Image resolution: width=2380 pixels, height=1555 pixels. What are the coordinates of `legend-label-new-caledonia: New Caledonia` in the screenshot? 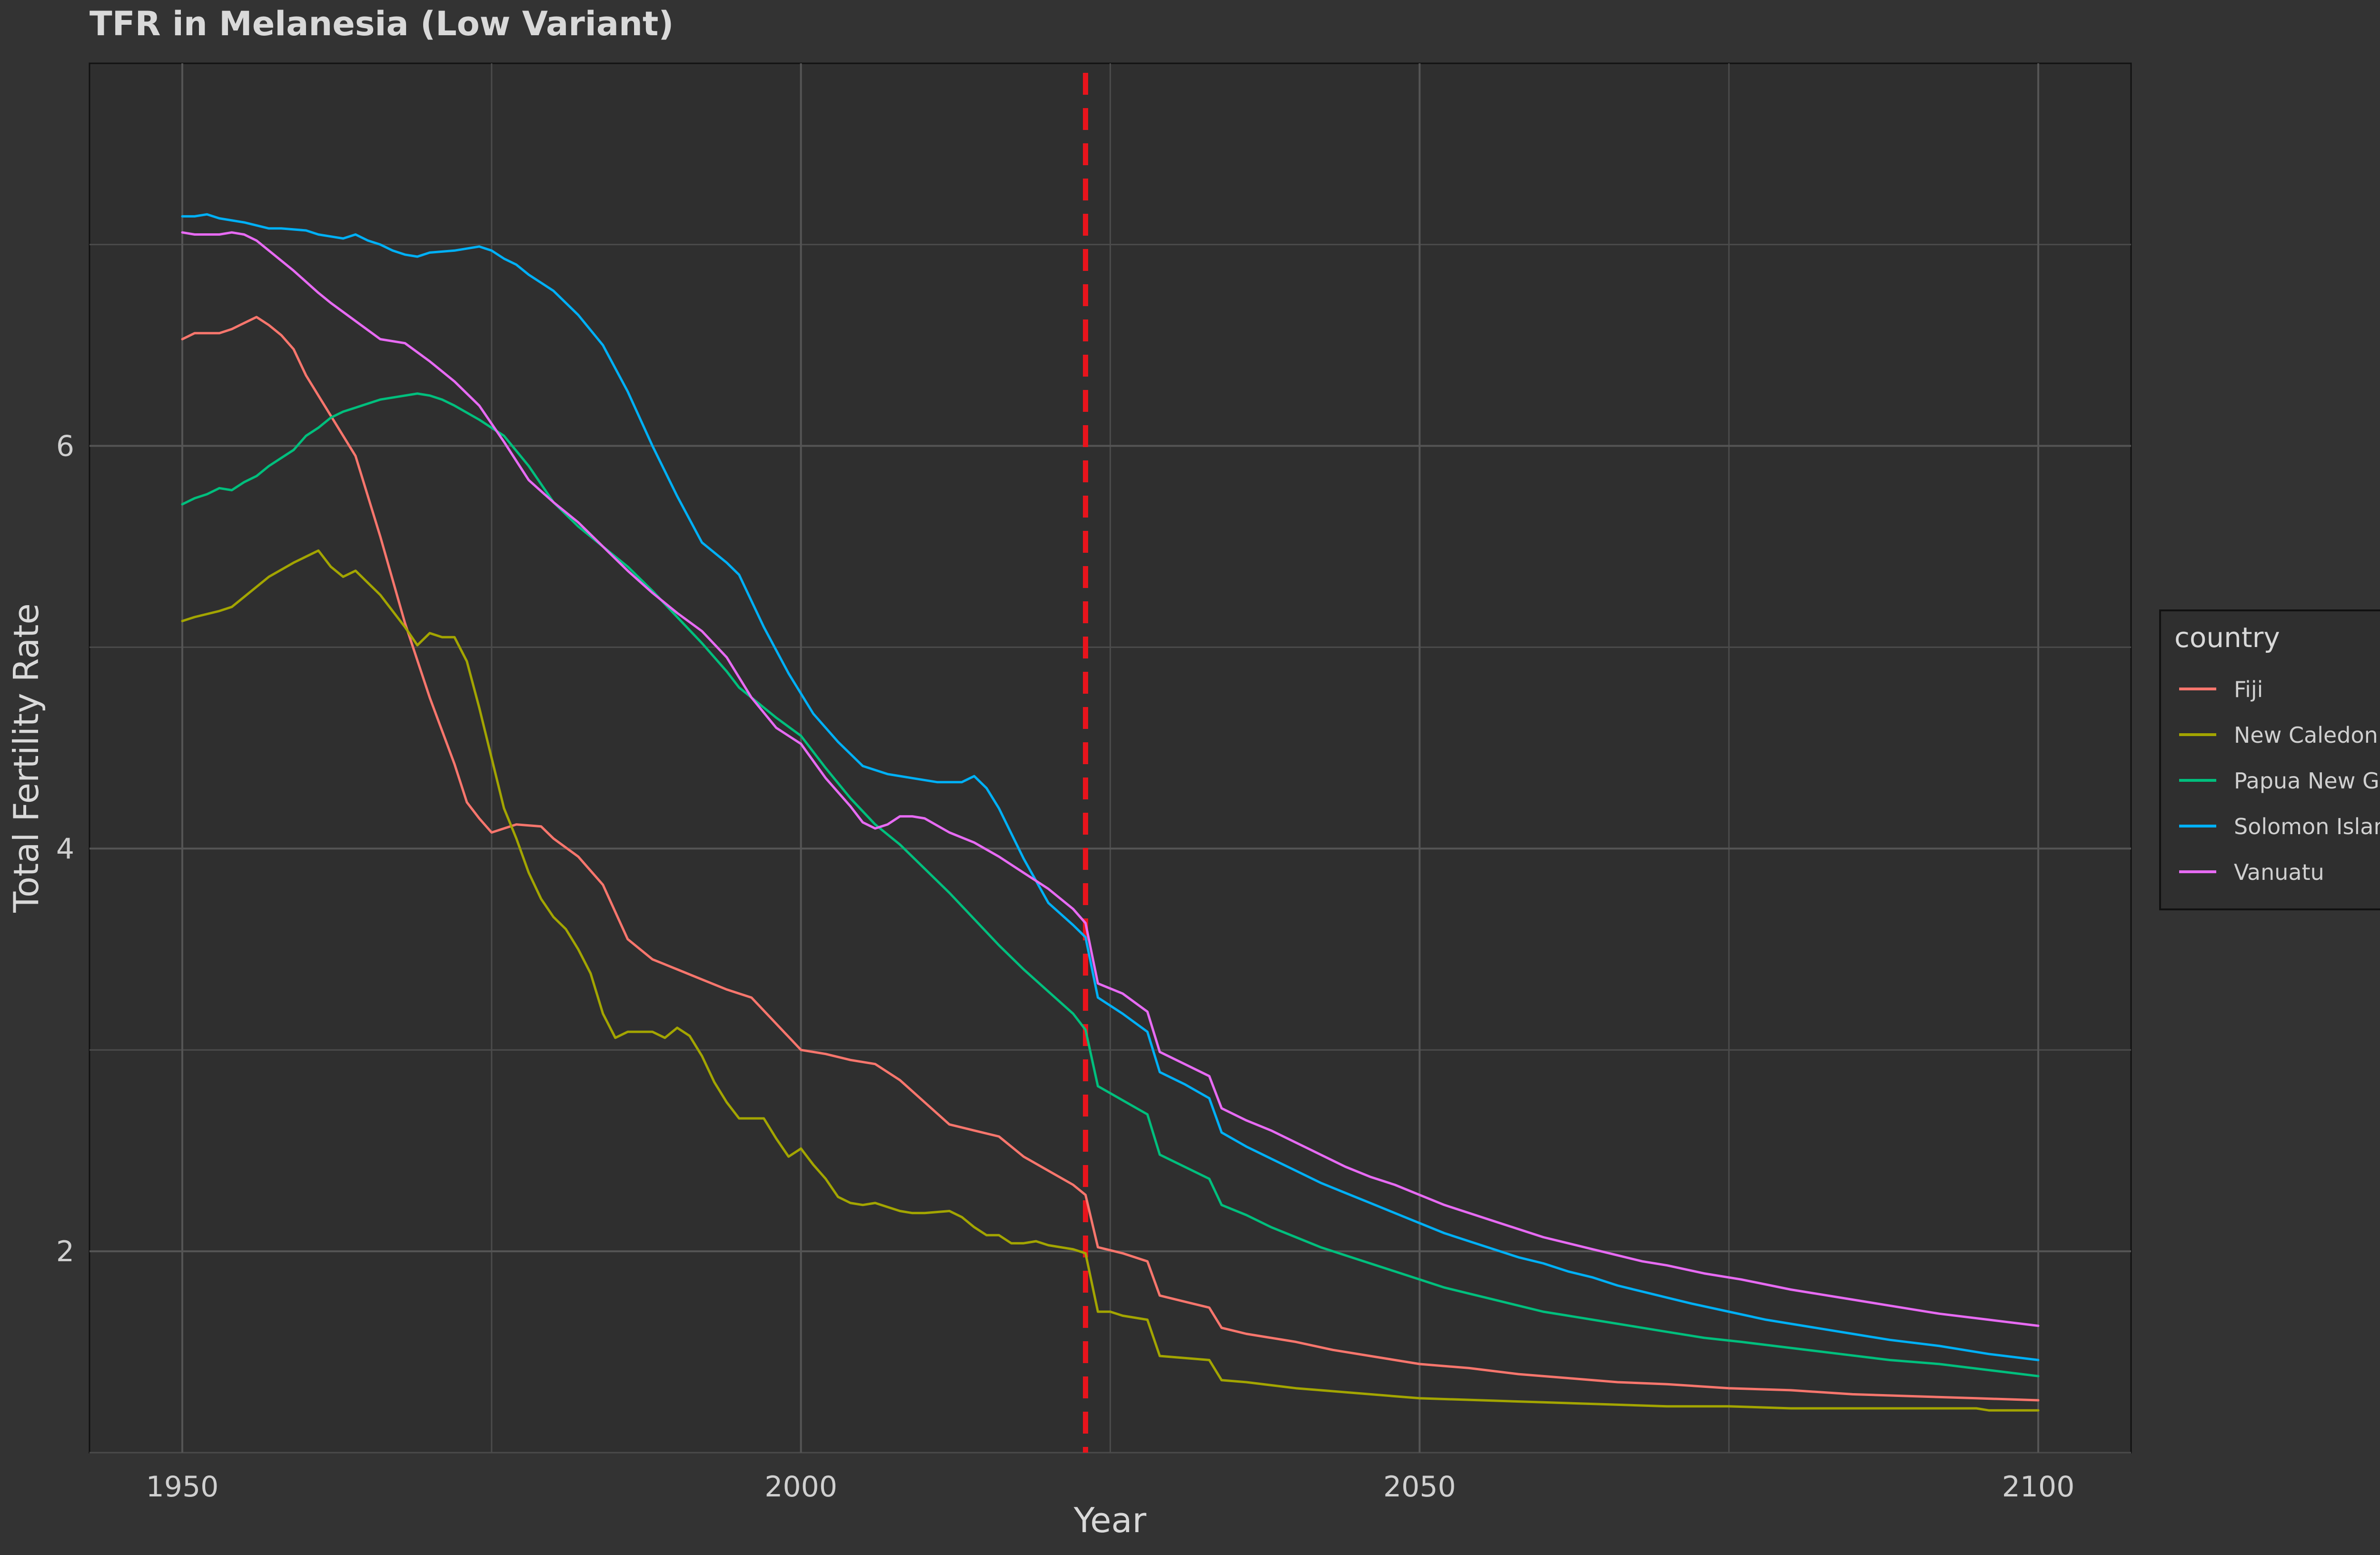 It's located at (2307, 735).